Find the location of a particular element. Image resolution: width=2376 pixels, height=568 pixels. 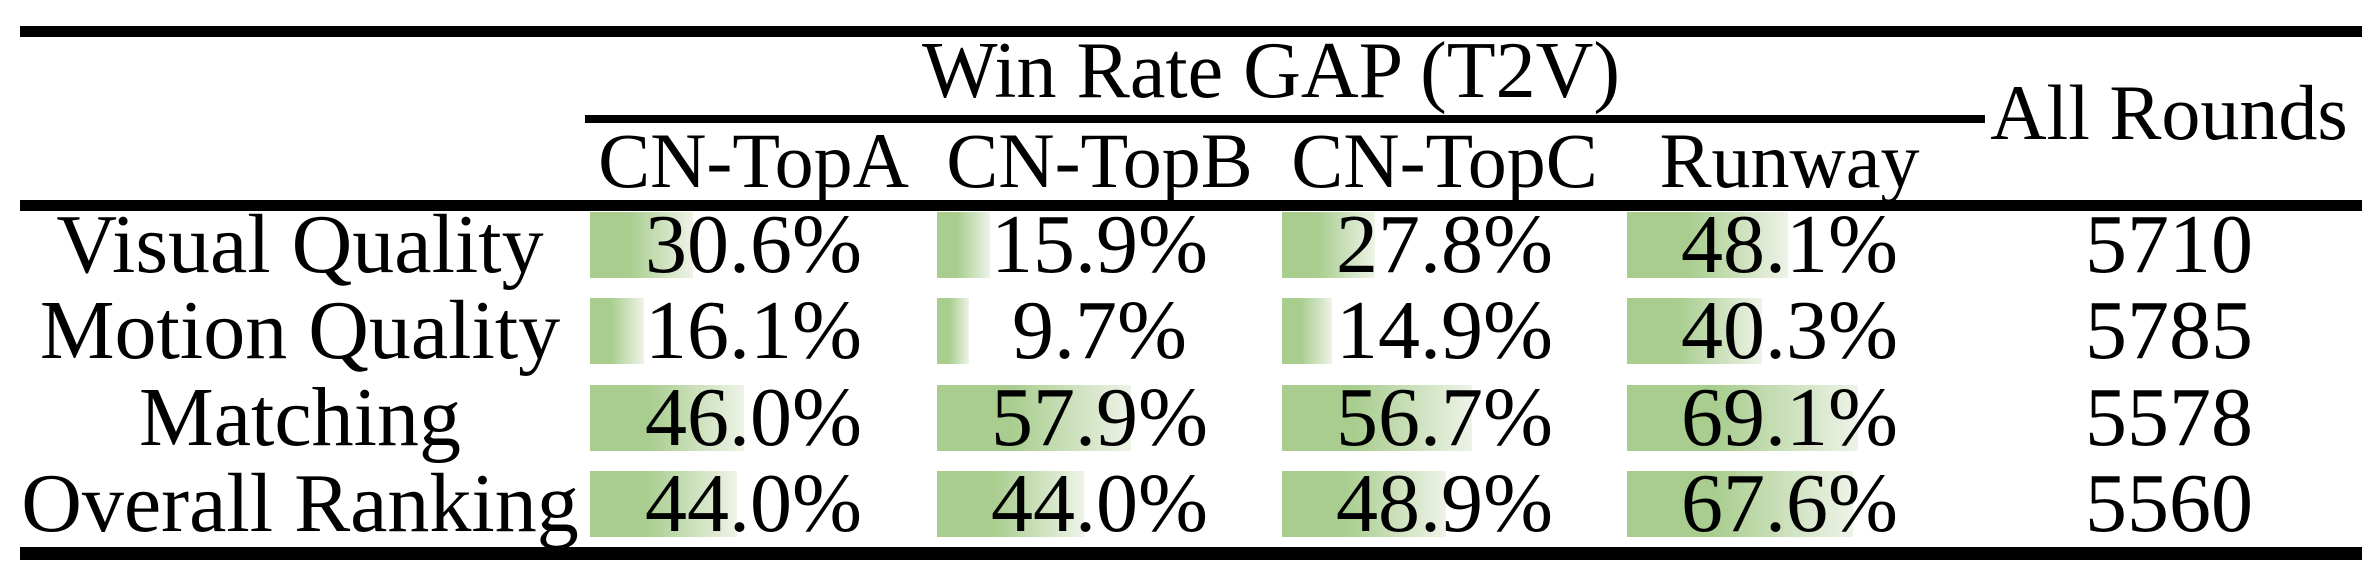

win-rate-value: 14.9% is located at coordinates (1444, 330).